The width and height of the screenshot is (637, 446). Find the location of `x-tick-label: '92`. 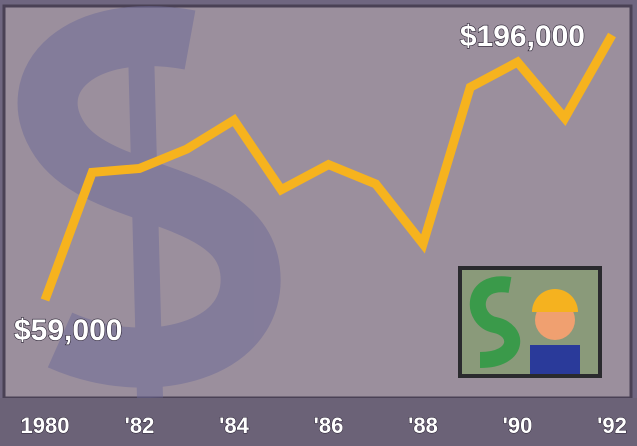

x-tick-label: '92 is located at coordinates (612, 425).